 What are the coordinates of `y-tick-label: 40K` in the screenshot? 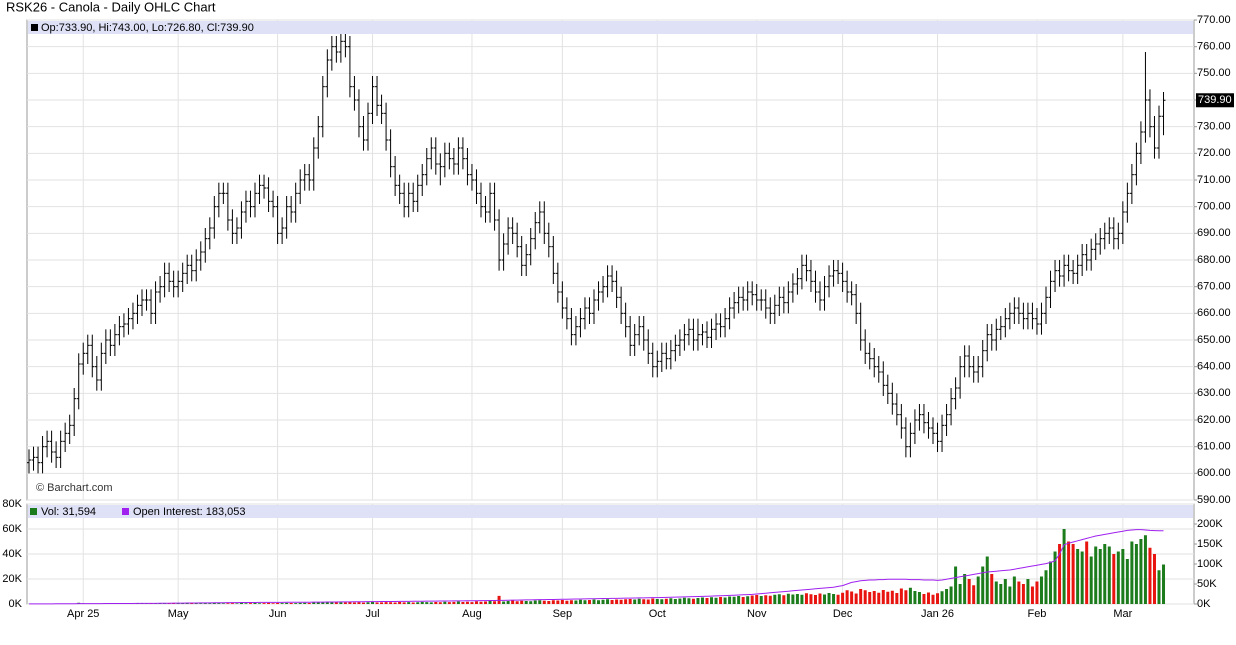 It's located at (12, 554).